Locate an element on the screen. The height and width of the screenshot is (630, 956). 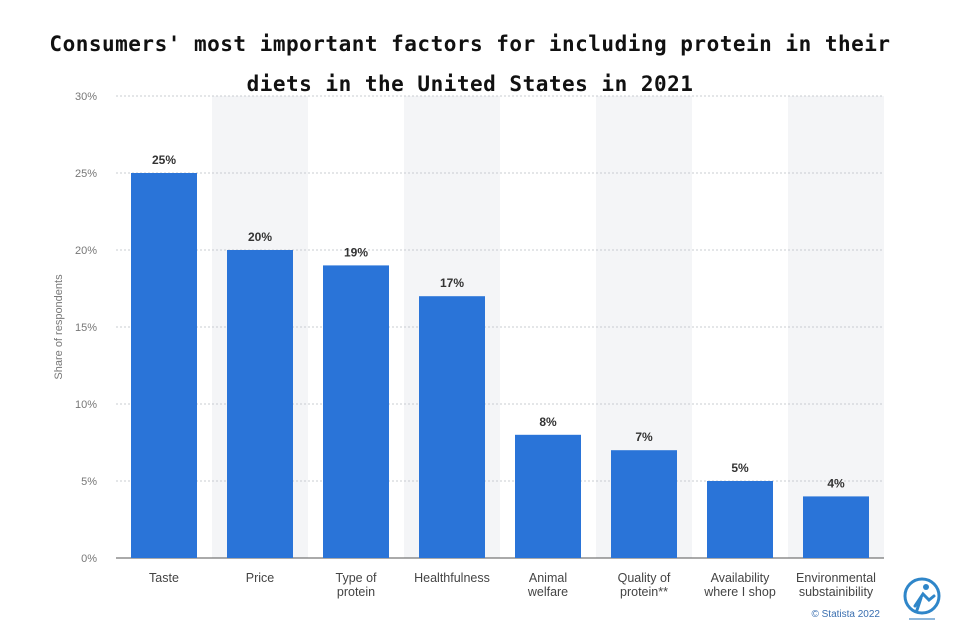
data-label: 20% is located at coordinates (260, 237).